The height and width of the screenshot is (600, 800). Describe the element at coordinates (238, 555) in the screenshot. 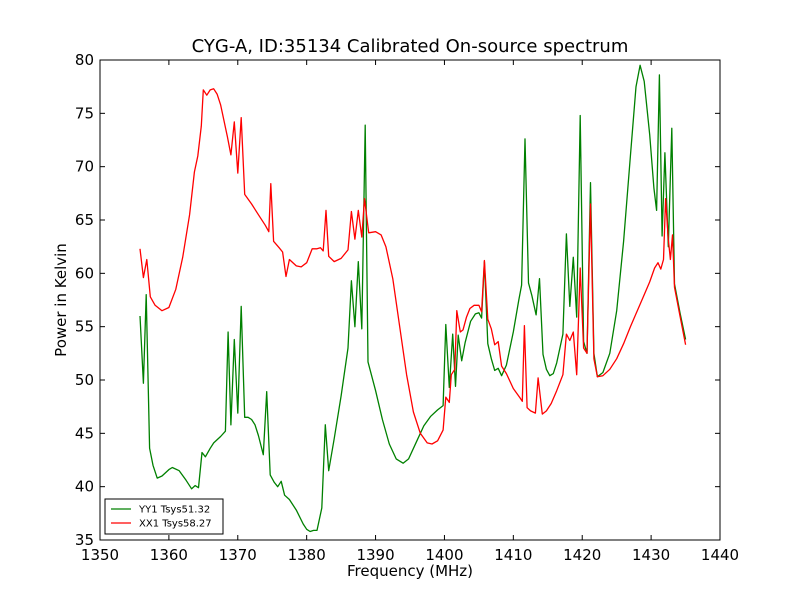

I see `x-tick-label-2: 1370` at that location.